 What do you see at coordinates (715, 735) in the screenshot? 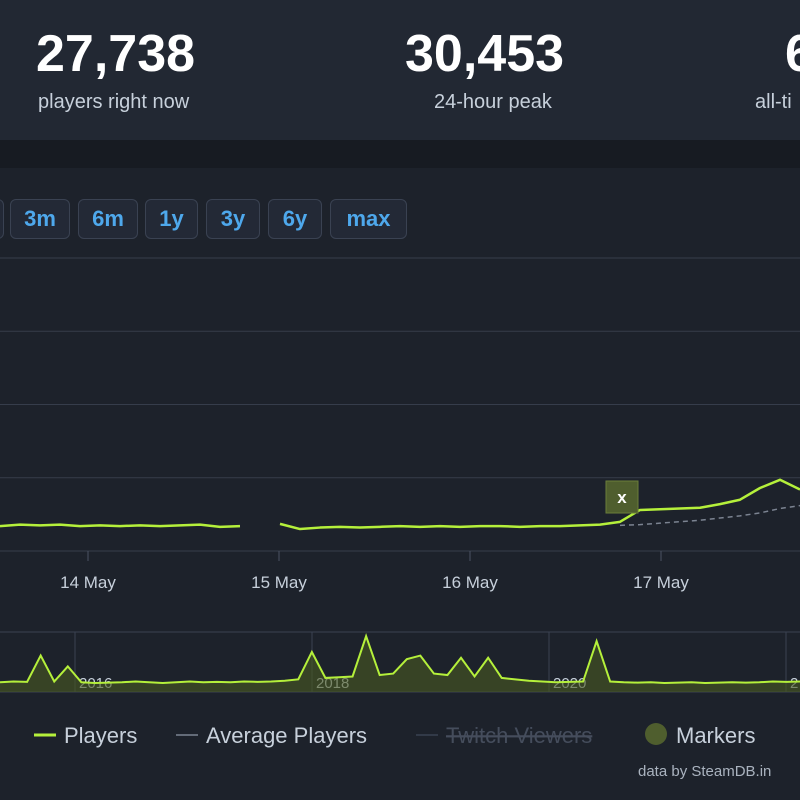
I see `legend-label: Markers` at bounding box center [715, 735].